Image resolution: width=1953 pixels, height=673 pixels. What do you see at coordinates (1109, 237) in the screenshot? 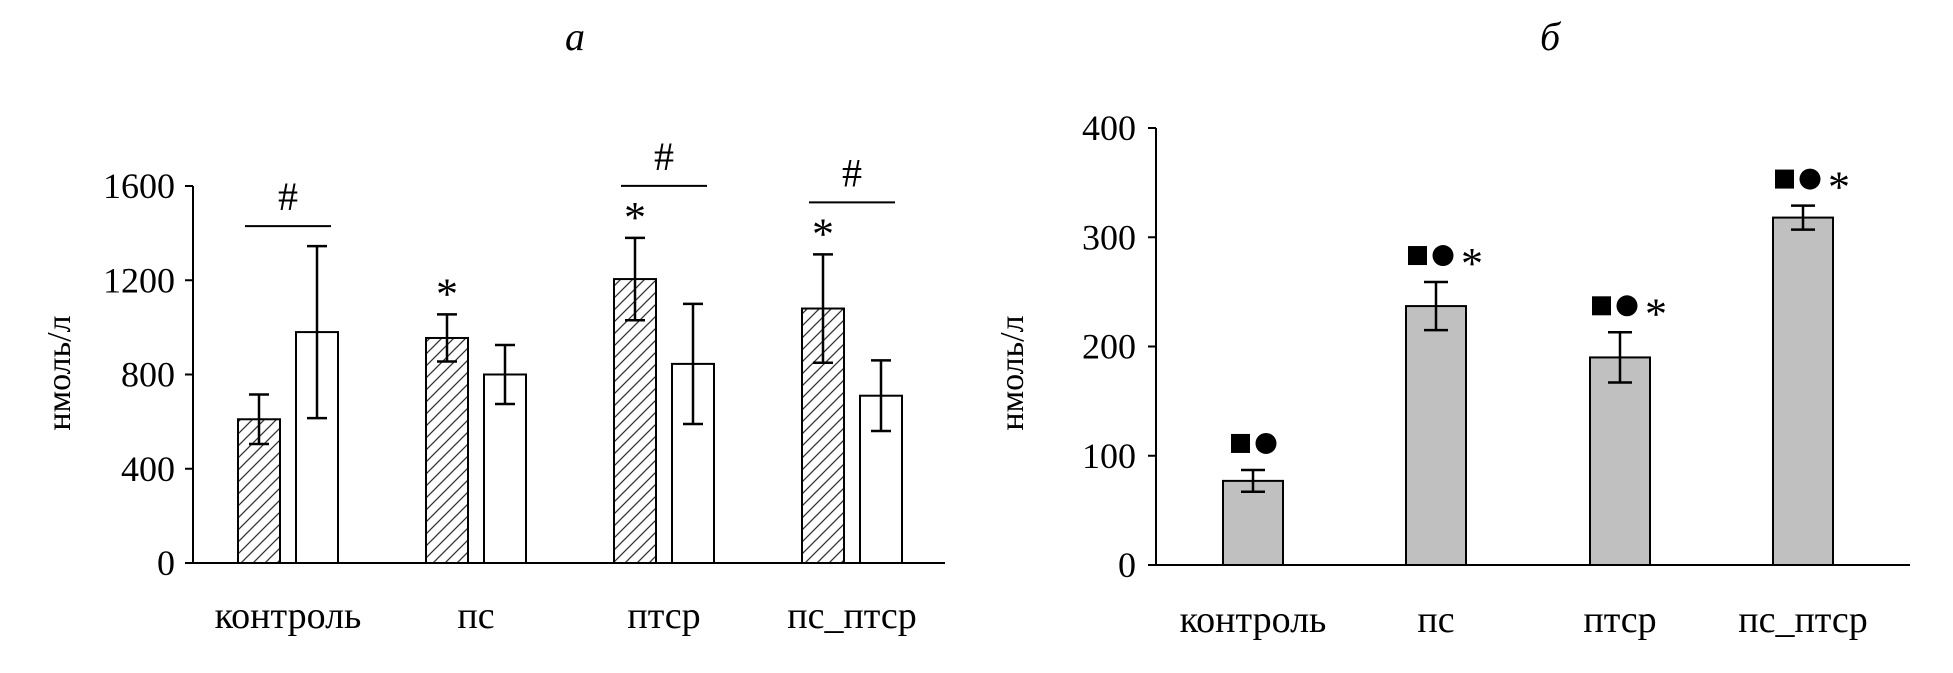
I see `panel-b-y-tick-label: 300` at bounding box center [1109, 237].